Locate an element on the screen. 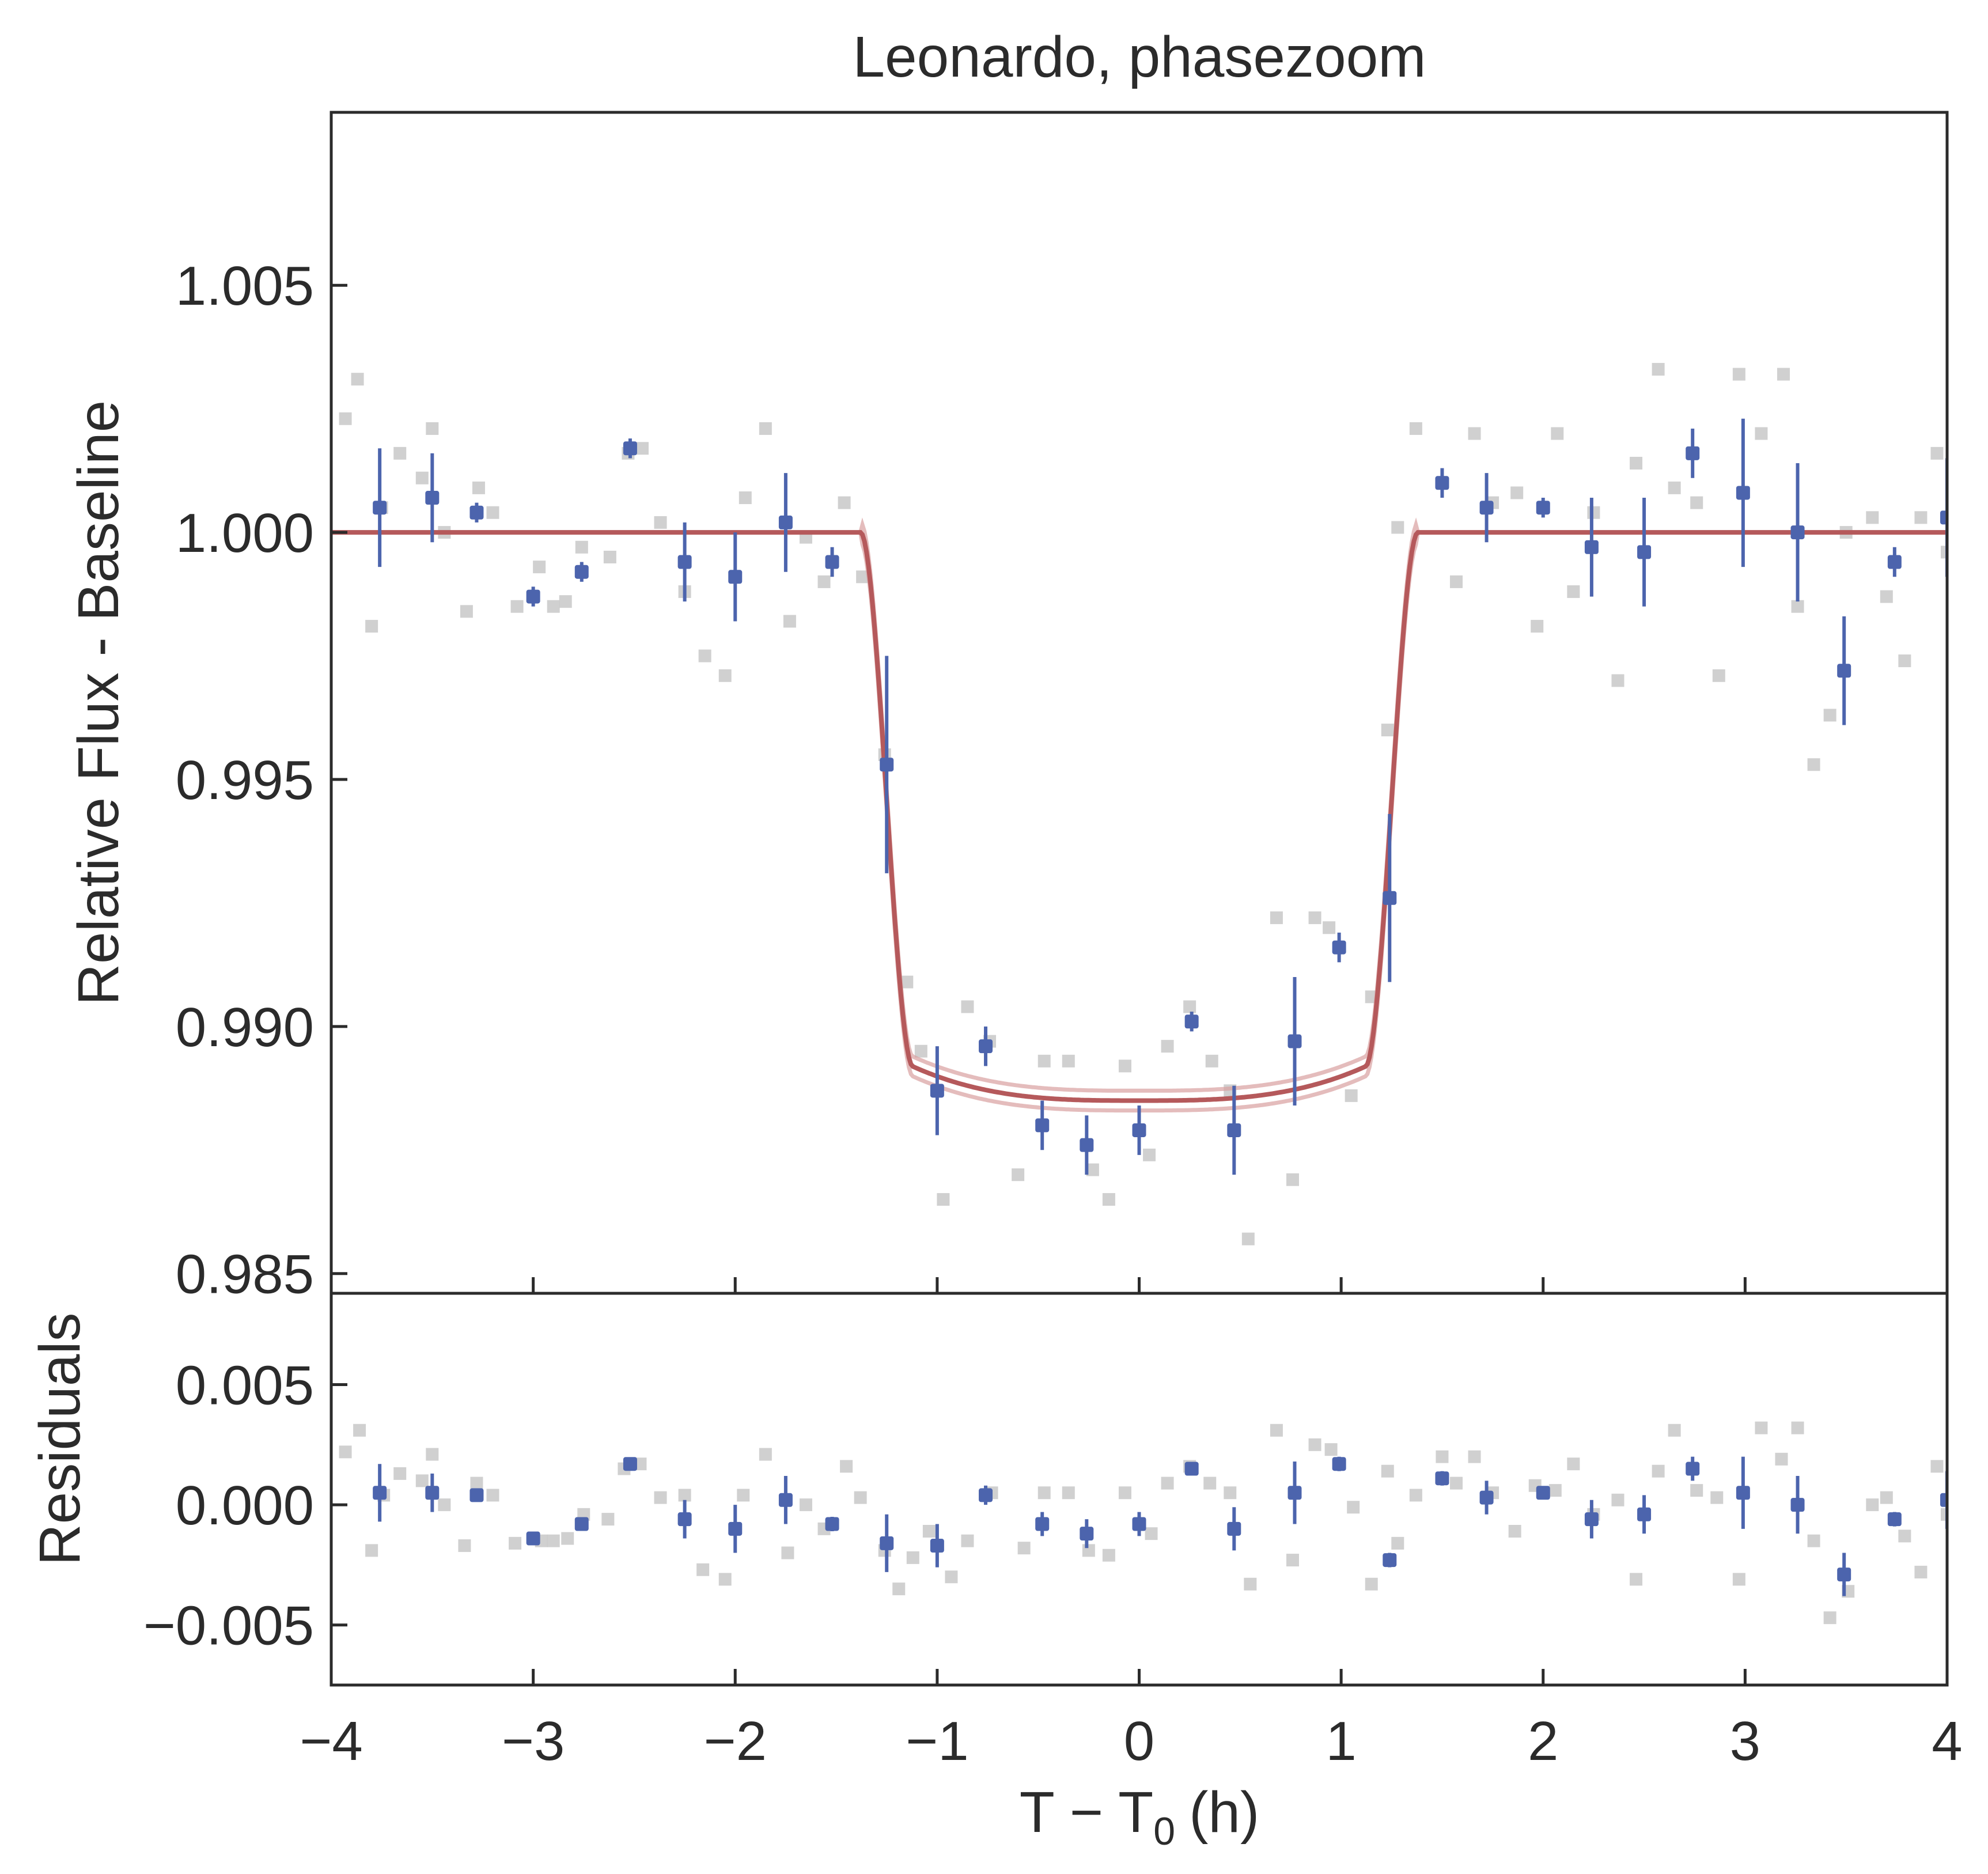  flux-y-axis-label: Relative Flux - Baseline is located at coordinates (98, 702).